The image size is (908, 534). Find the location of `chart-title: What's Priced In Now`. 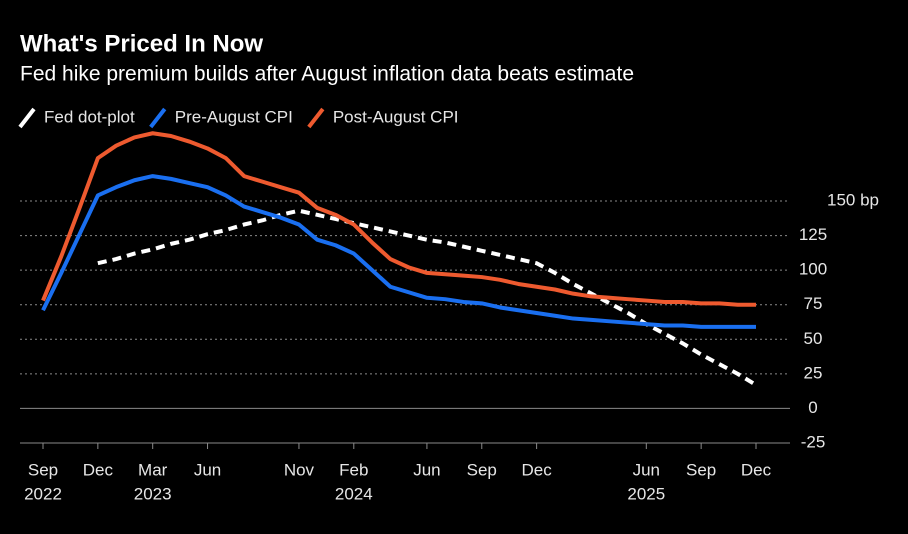

chart-title: What's Priced In Now is located at coordinates (141, 43).